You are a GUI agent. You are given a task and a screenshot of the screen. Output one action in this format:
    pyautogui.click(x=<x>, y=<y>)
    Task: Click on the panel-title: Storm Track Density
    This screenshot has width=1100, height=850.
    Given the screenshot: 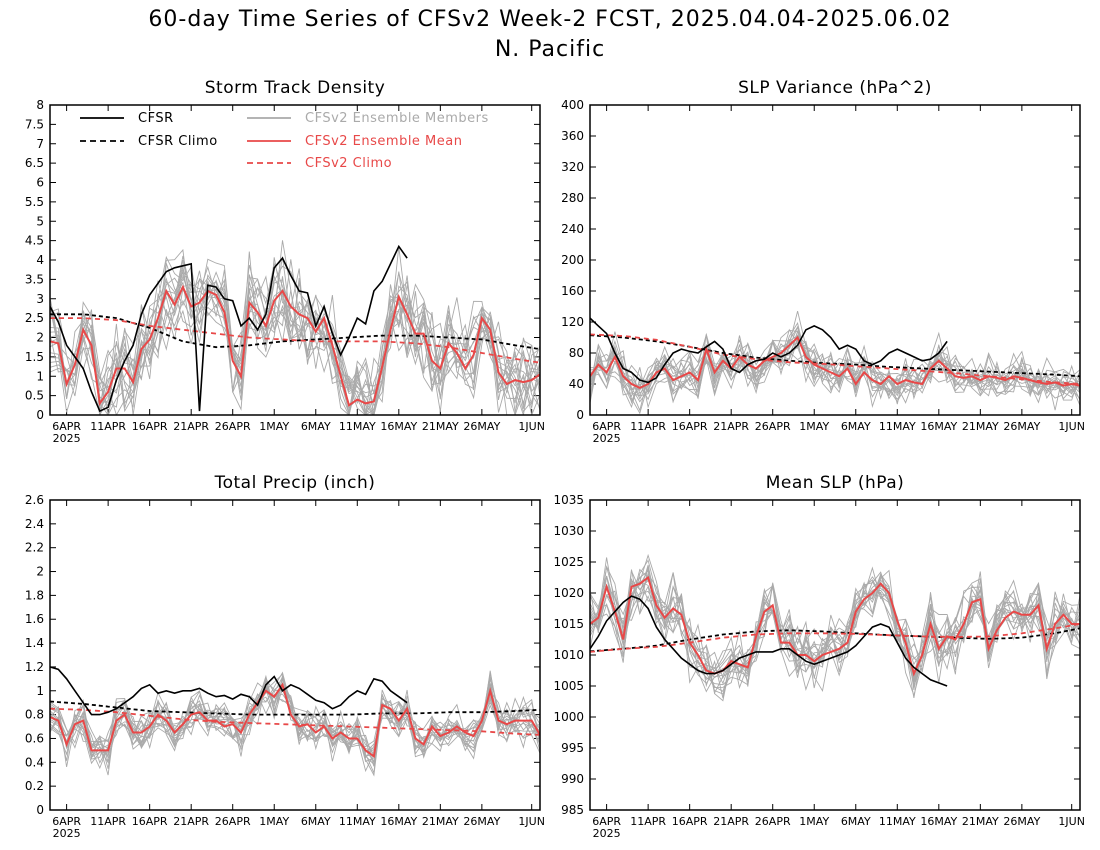 What is the action you would take?
    pyautogui.click(x=295, y=88)
    